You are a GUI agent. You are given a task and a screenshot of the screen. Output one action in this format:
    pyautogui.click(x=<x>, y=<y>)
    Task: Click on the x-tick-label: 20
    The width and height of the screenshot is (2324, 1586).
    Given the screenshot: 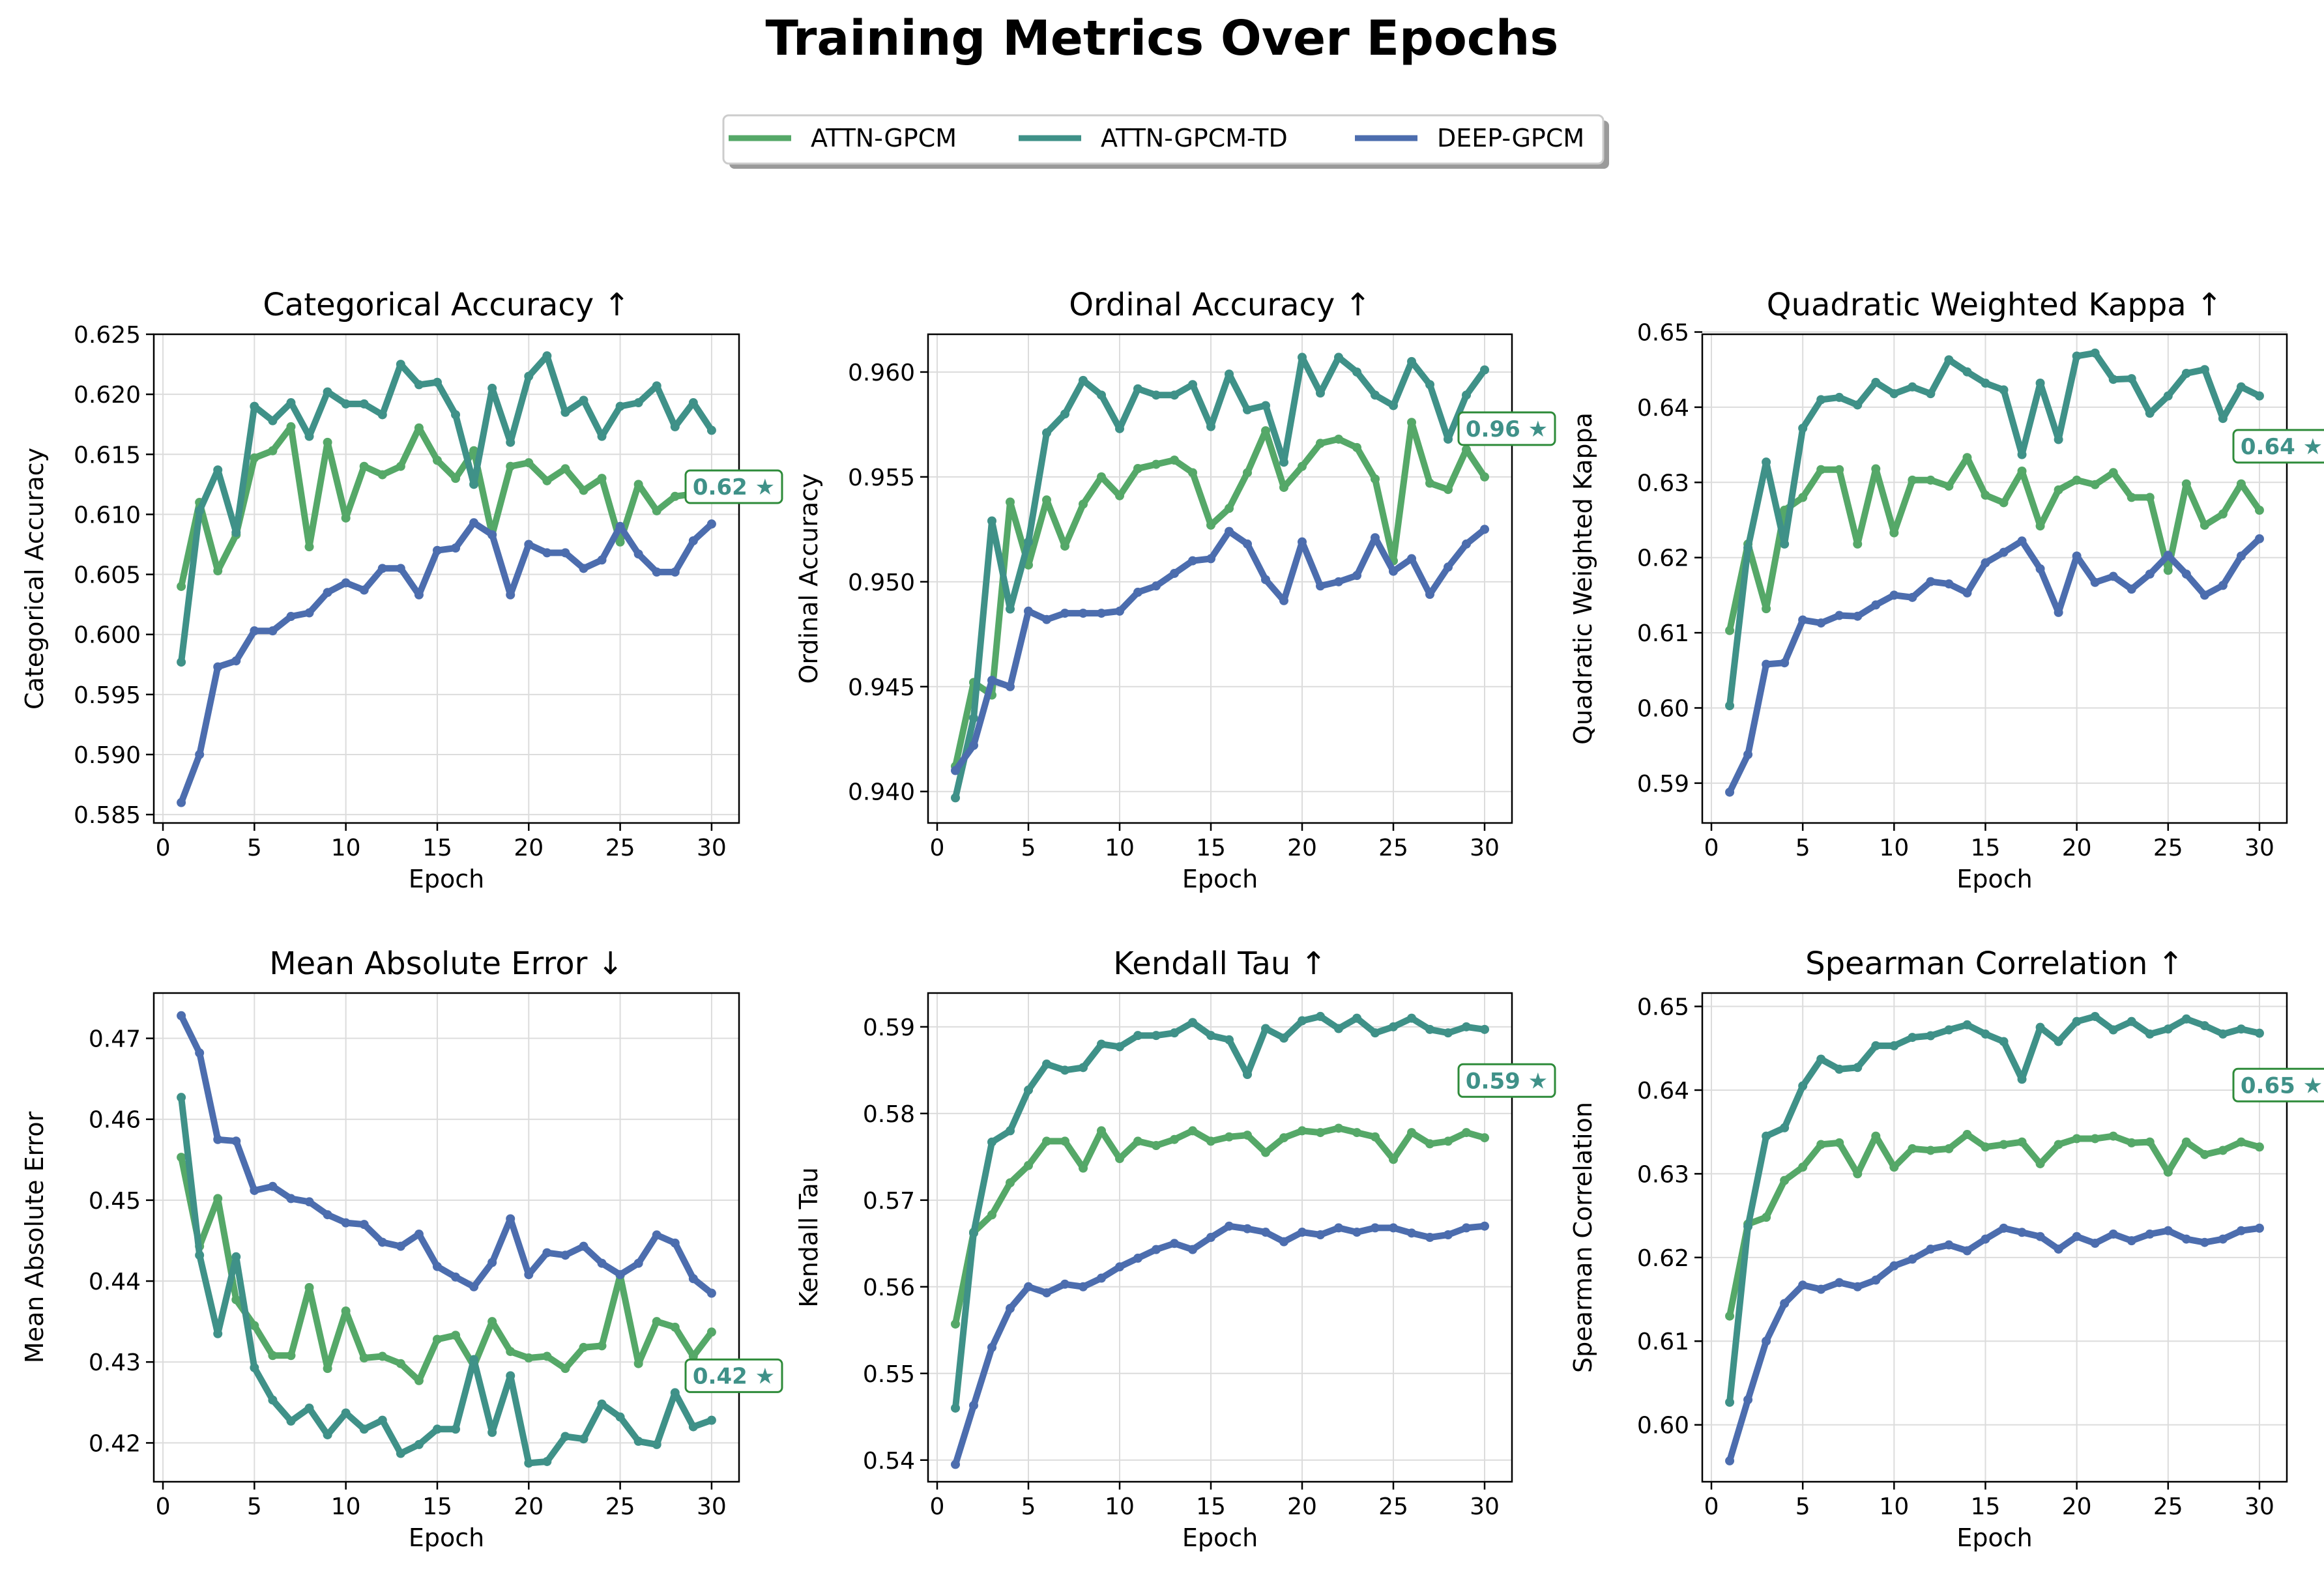 What is the action you would take?
    pyautogui.click(x=529, y=1506)
    